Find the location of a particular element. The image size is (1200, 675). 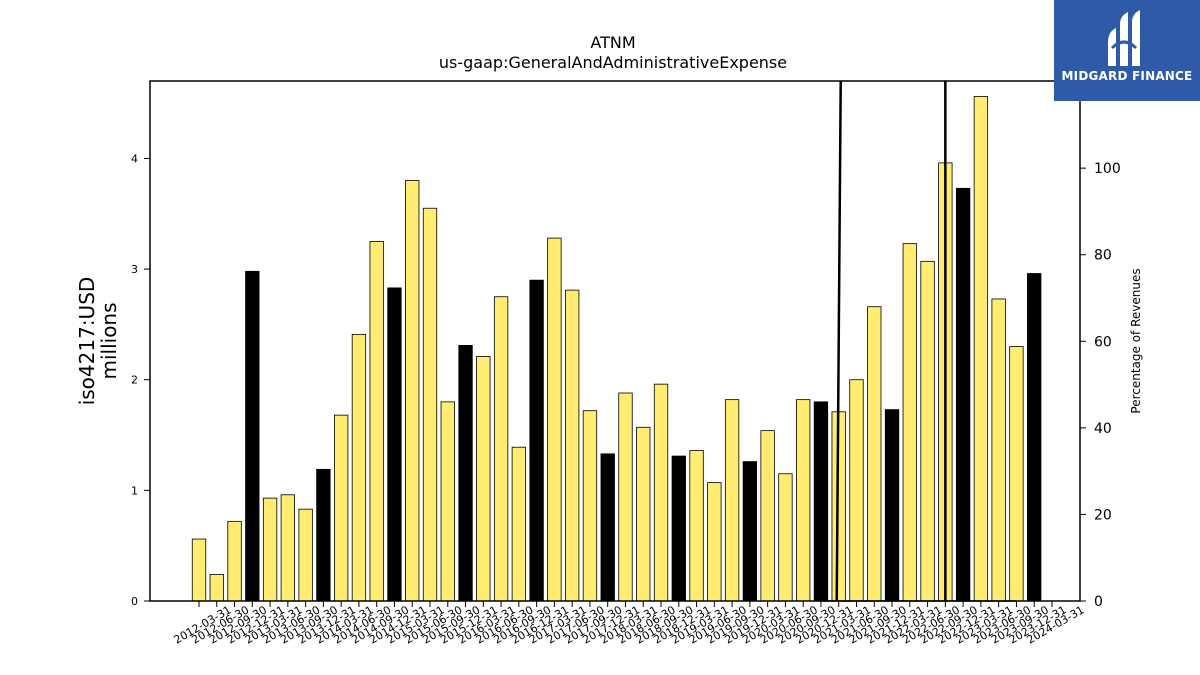

y-tick-label: 2 is located at coordinates (134, 380).